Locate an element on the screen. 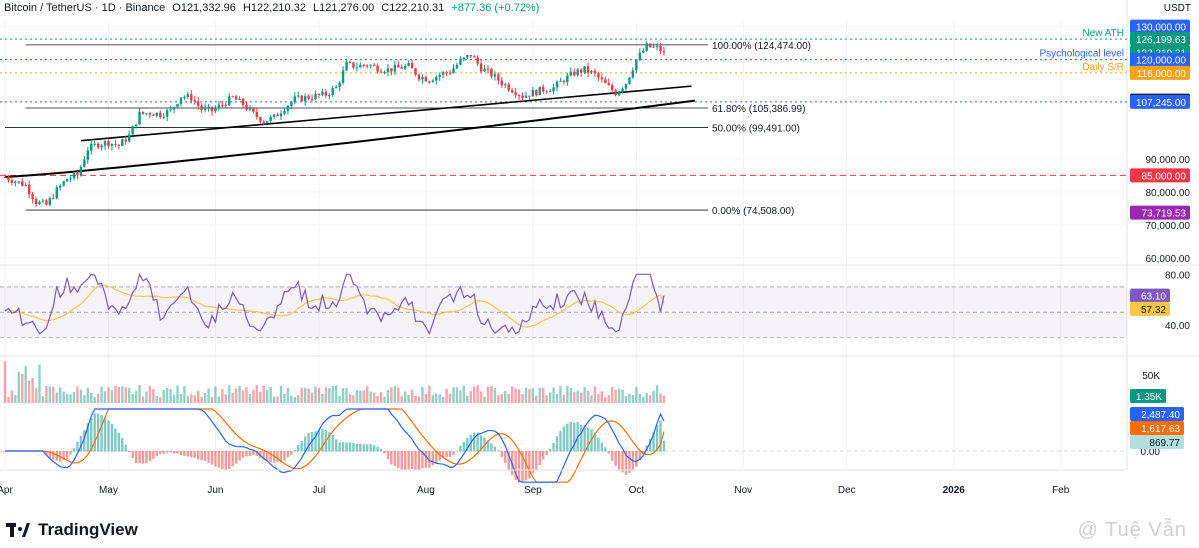  level-price-tag: 116,000.00 is located at coordinates (1162, 74).